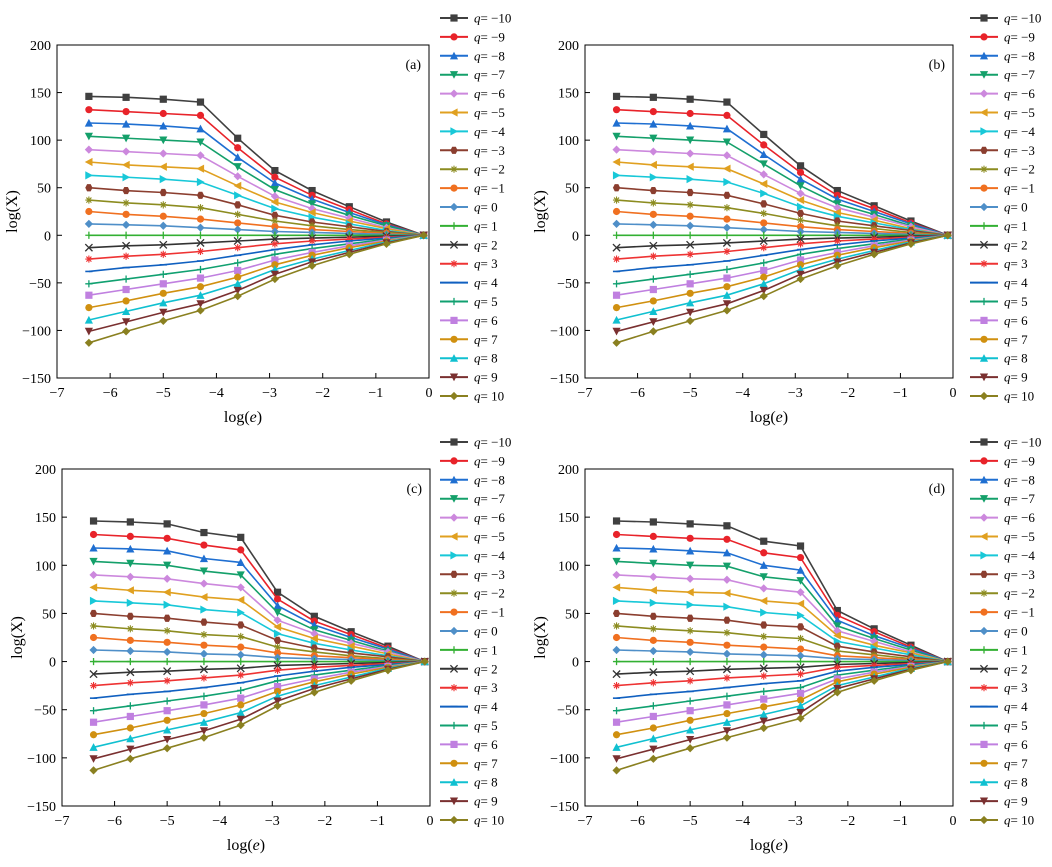 This screenshot has width=1052, height=867. I want to click on panel-d-legend-item: q= −6, so click(1002, 517).